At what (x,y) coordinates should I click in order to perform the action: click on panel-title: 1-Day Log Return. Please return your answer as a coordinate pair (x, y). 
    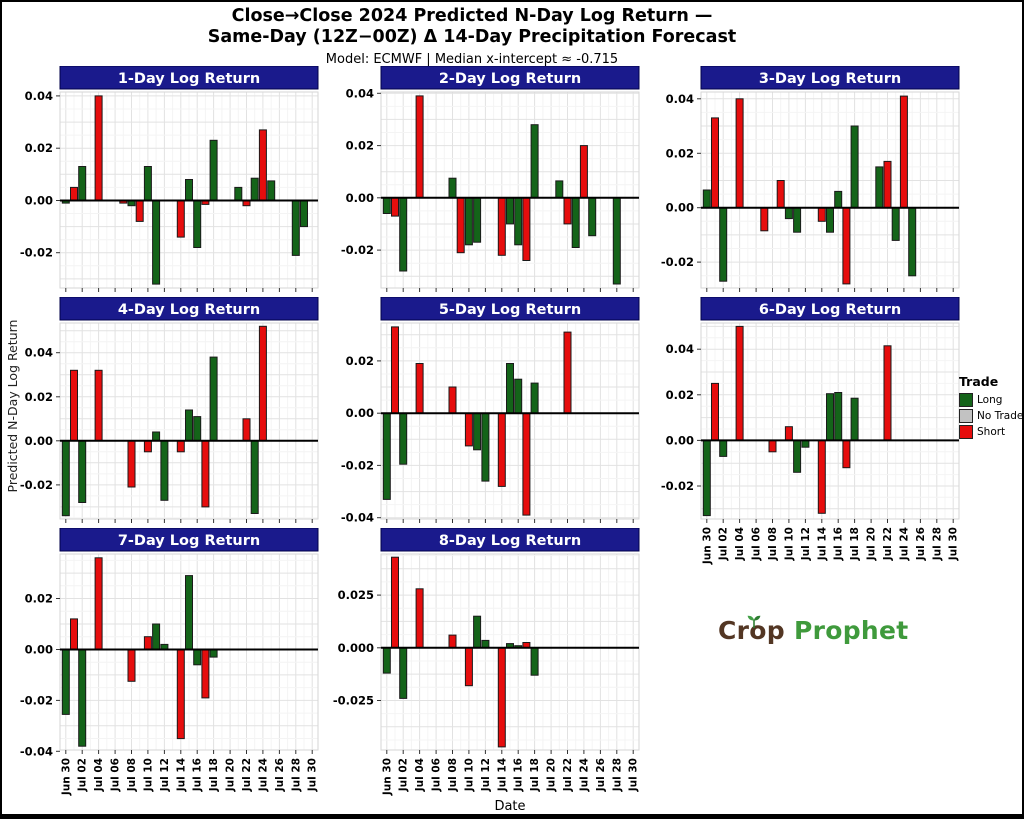
    Looking at the image, I should click on (189, 79).